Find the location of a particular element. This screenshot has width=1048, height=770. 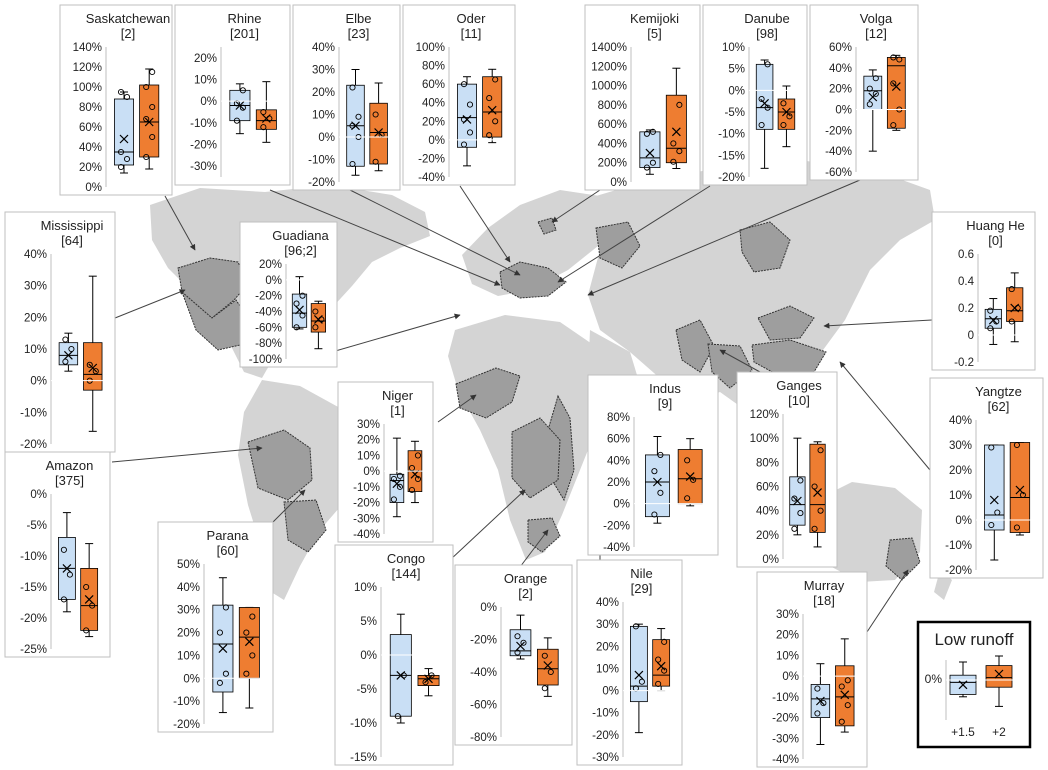

y-tick-label: -15% is located at coordinates (33, 588).